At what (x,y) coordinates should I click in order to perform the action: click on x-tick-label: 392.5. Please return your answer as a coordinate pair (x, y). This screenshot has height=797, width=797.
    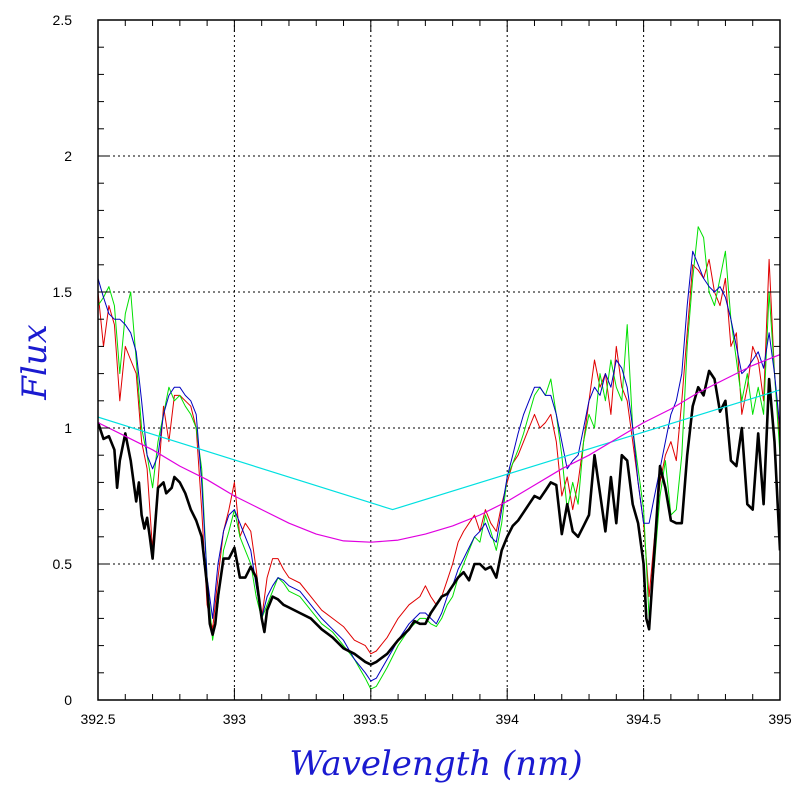
    Looking at the image, I should click on (97, 719).